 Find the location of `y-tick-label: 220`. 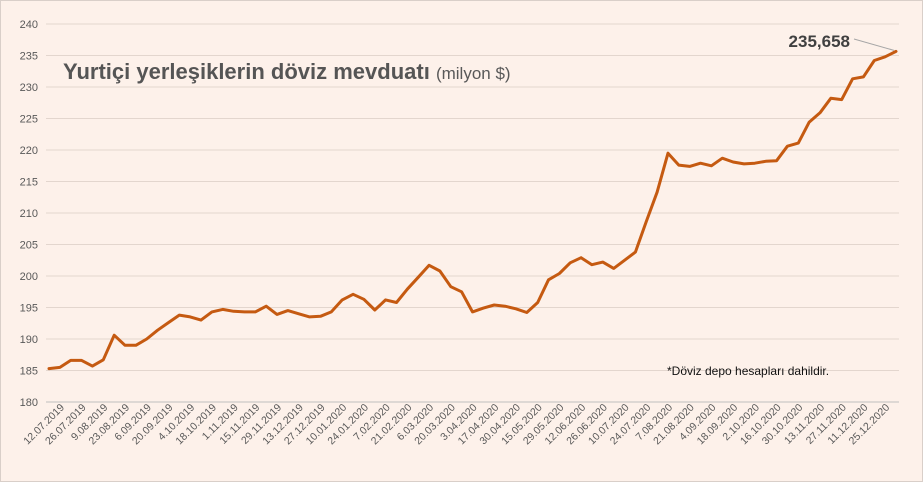

y-tick-label: 220 is located at coordinates (29, 151).